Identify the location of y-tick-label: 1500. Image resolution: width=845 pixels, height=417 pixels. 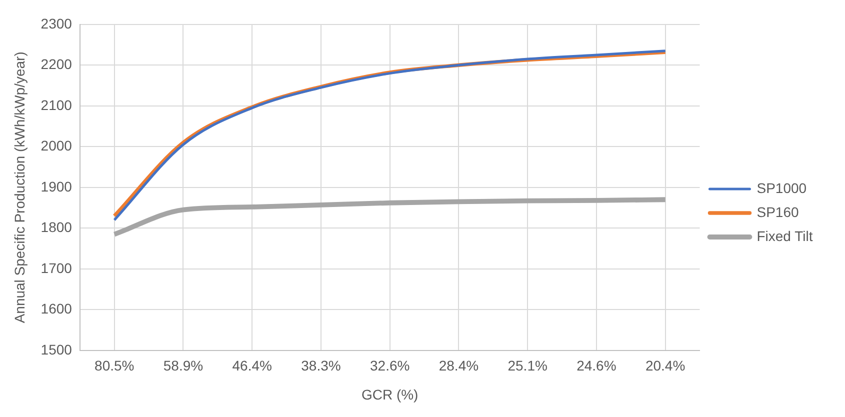
(56, 349).